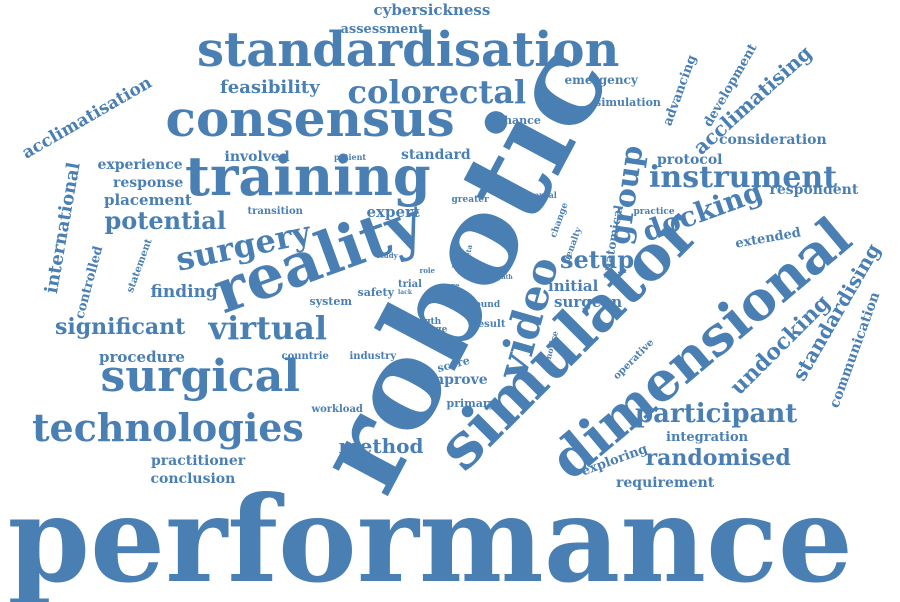  What do you see at coordinates (432, 329) in the screenshot?
I see `word-image: image` at bounding box center [432, 329].